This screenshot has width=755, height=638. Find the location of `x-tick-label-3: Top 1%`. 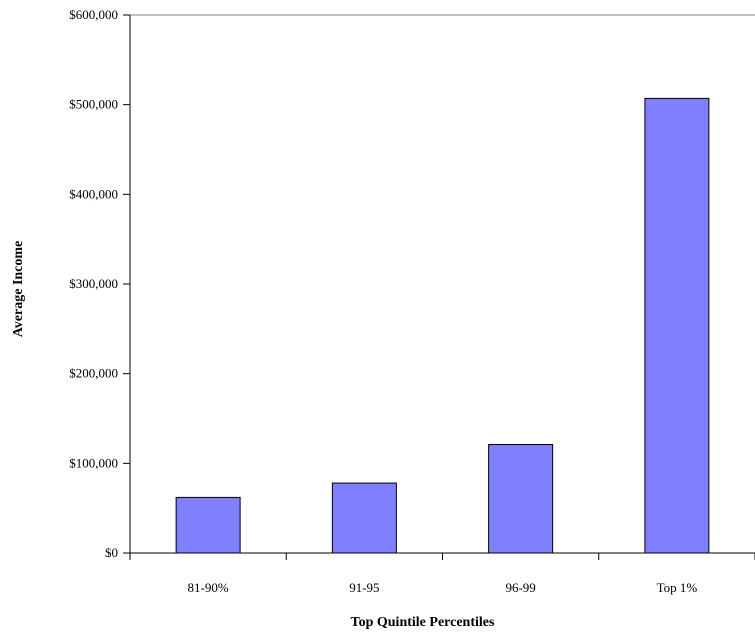

x-tick-label-3: Top 1% is located at coordinates (677, 587).